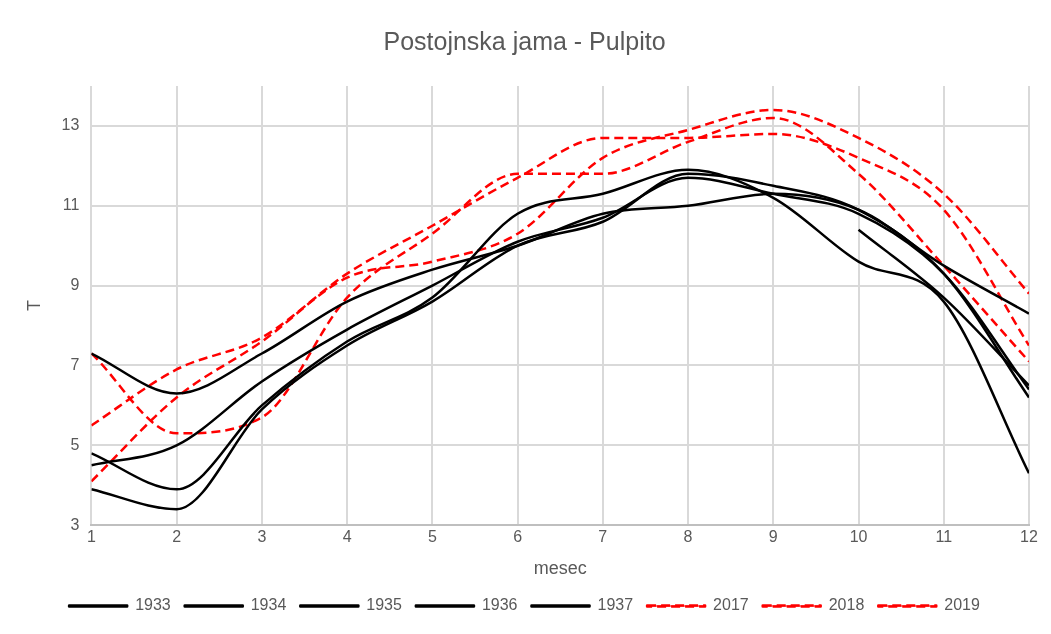 Image resolution: width=1051 pixels, height=634 pixels. Describe the element at coordinates (432, 537) in the screenshot. I see `x-tick-label: 5` at that location.